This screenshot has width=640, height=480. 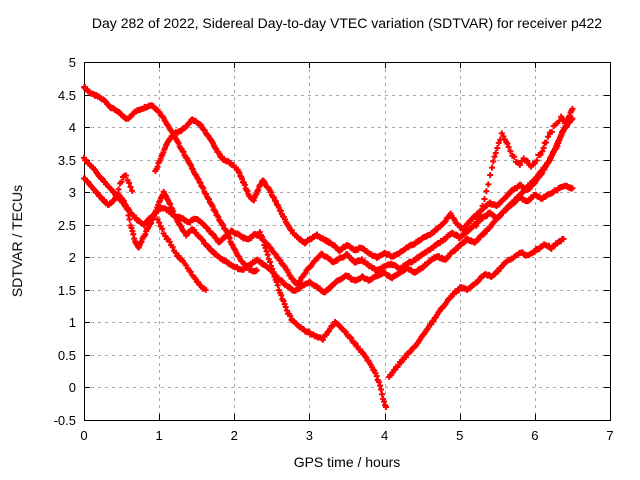 I want to click on y-tick-label: 1, so click(x=72, y=323).